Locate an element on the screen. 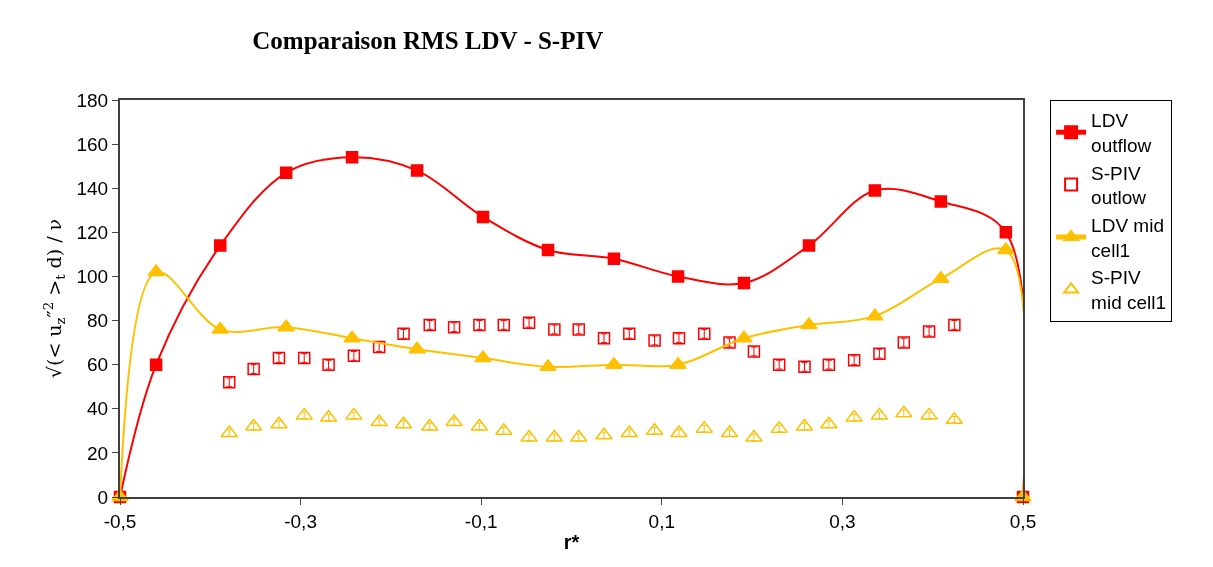  x-tick-label: -0,3 is located at coordinates (300, 521).